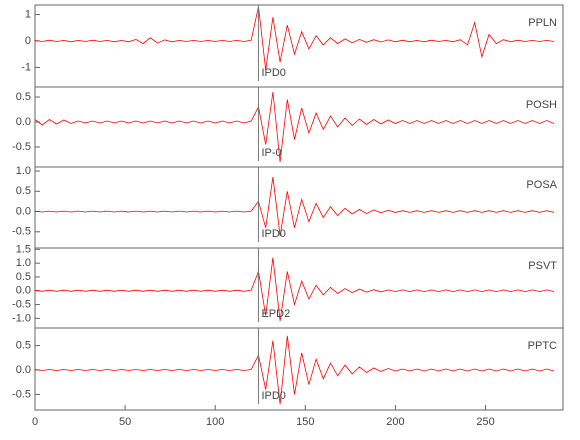 This screenshot has width=580, height=440. Describe the element at coordinates (541, 105) in the screenshot. I see `station-name: POSH` at that location.